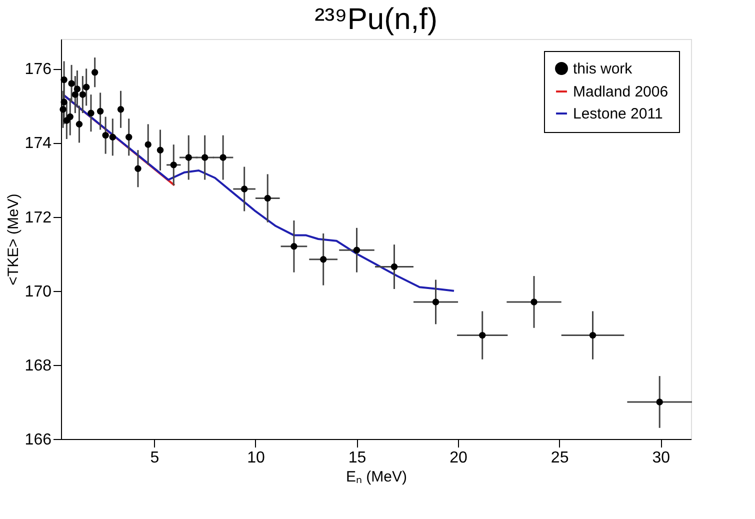 The width and height of the screenshot is (755, 519). What do you see at coordinates (256, 458) in the screenshot?
I see `x-tick-label: 10` at bounding box center [256, 458].